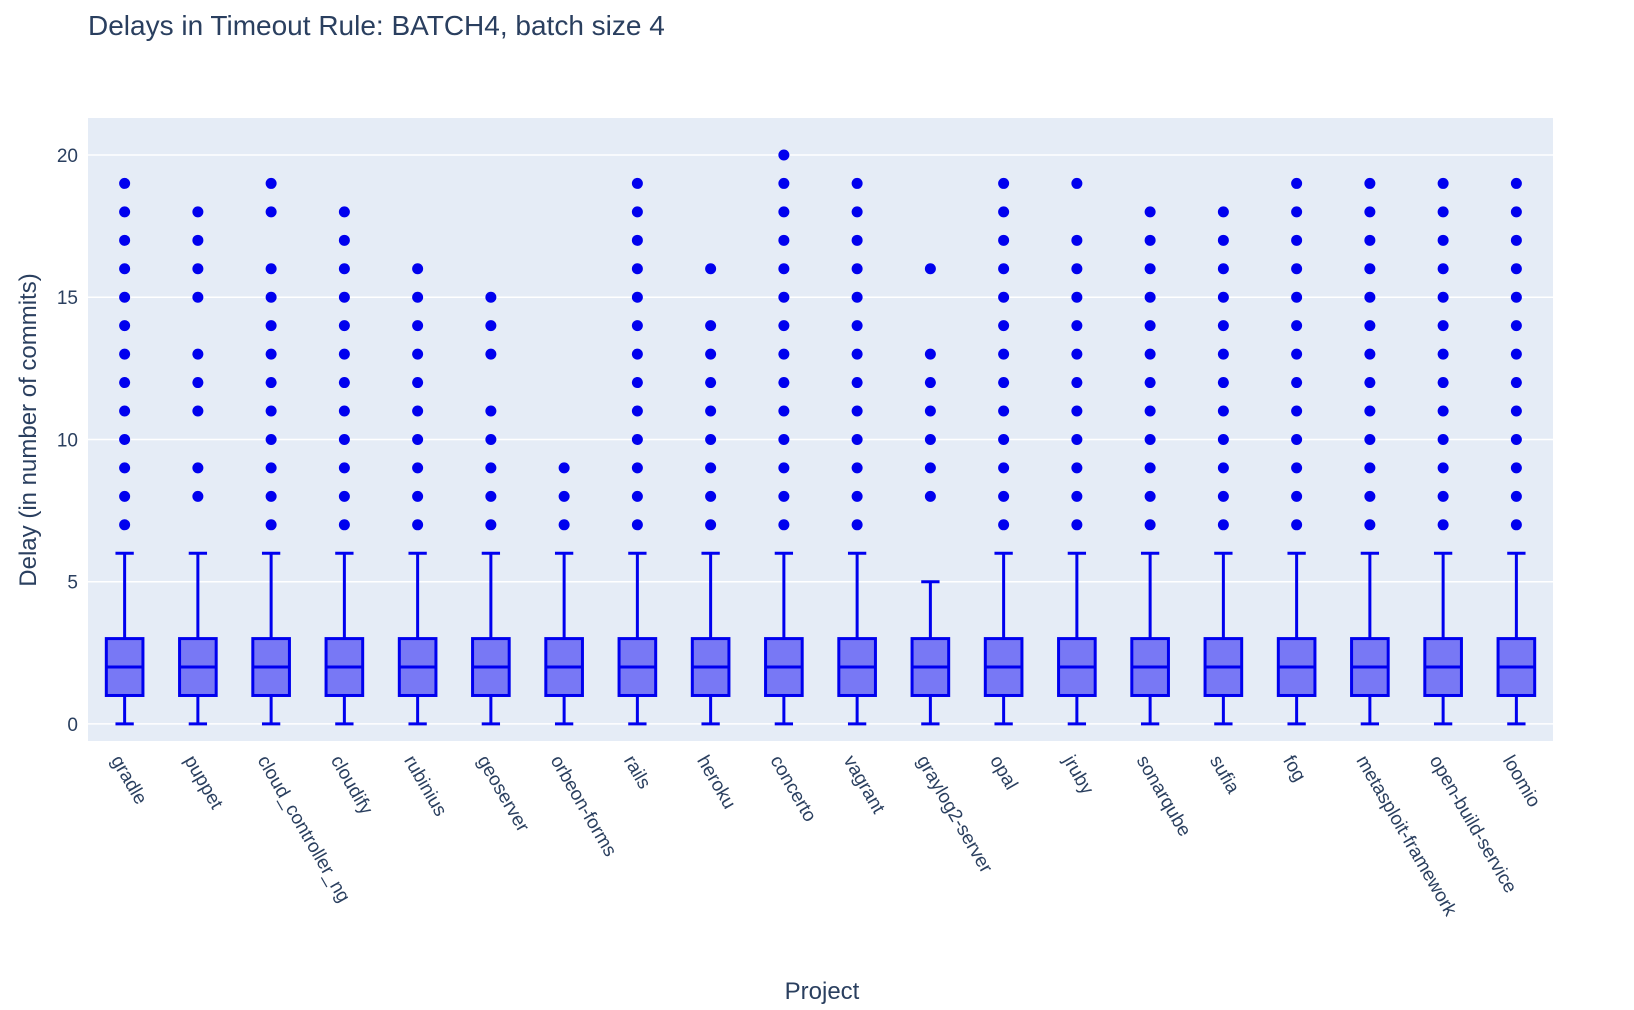  I want to click on box-orbeon-forms, so click(564, 594).